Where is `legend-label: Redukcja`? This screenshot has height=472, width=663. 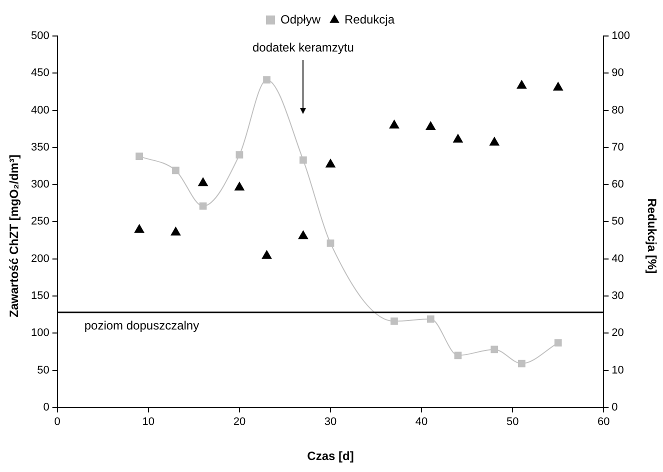 legend-label: Redukcja is located at coordinates (369, 19).